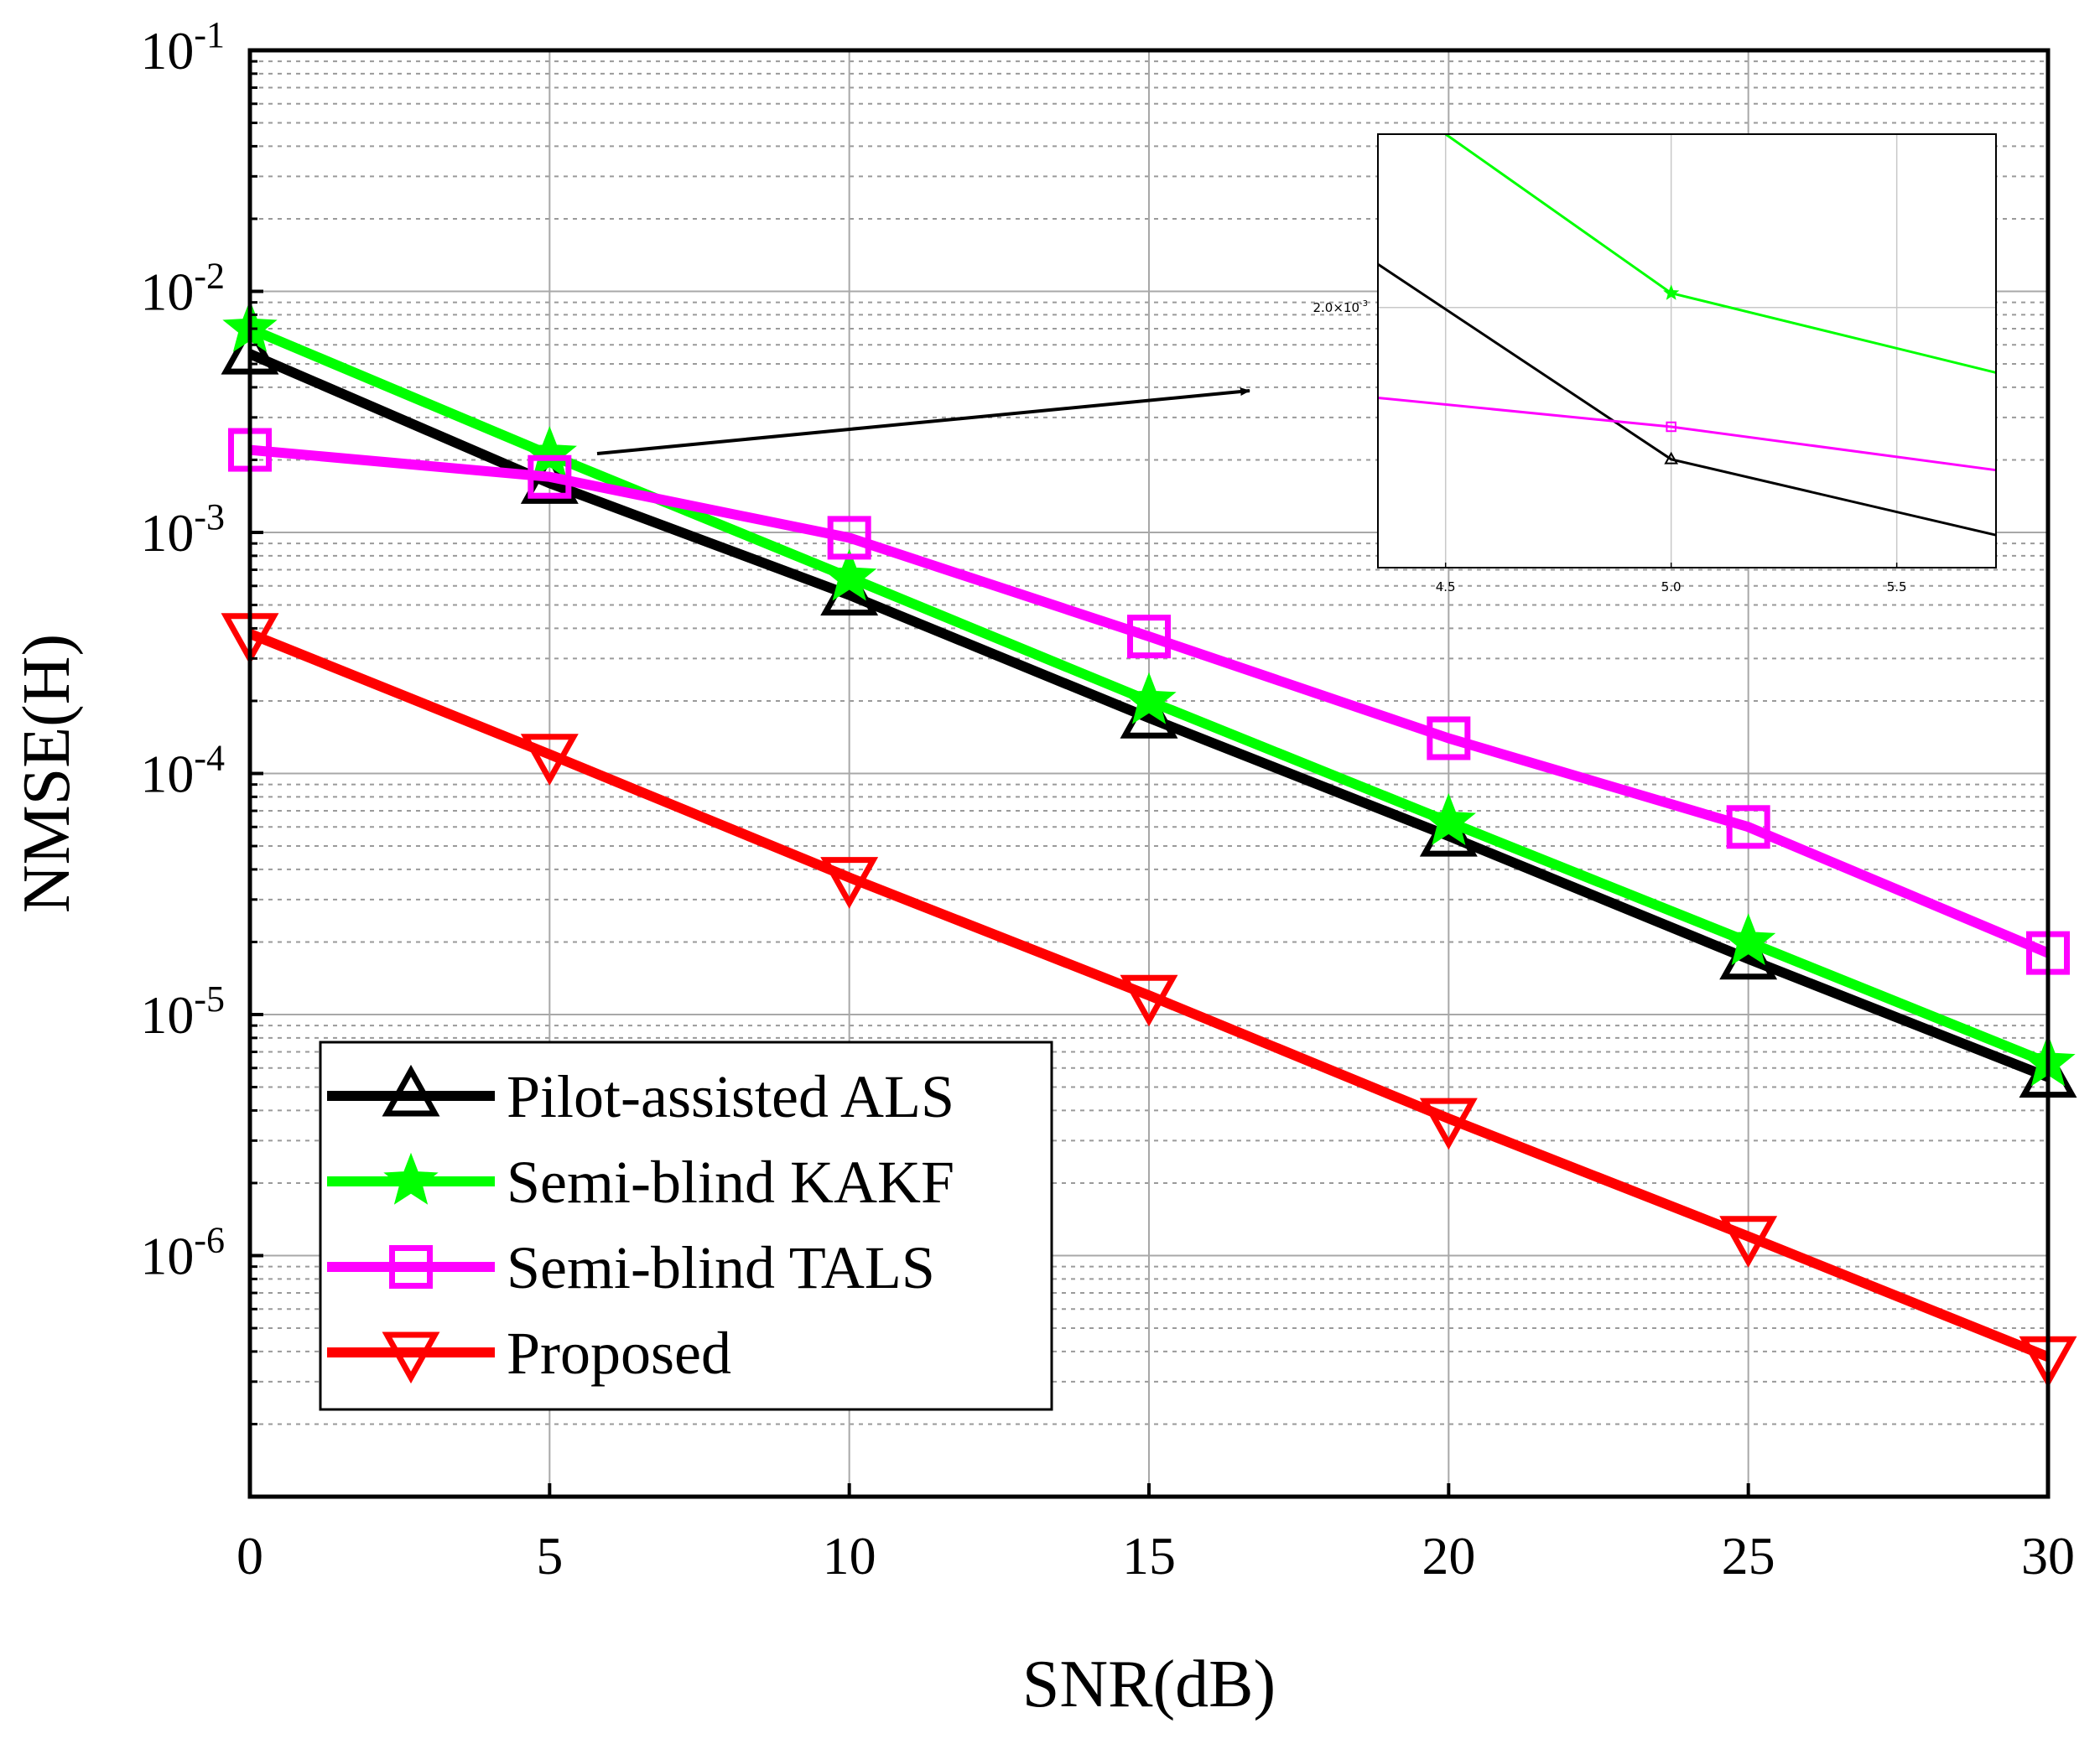  Describe the element at coordinates (47, 773) in the screenshot. I see `y-axis-title: NMSE(H)` at that location.